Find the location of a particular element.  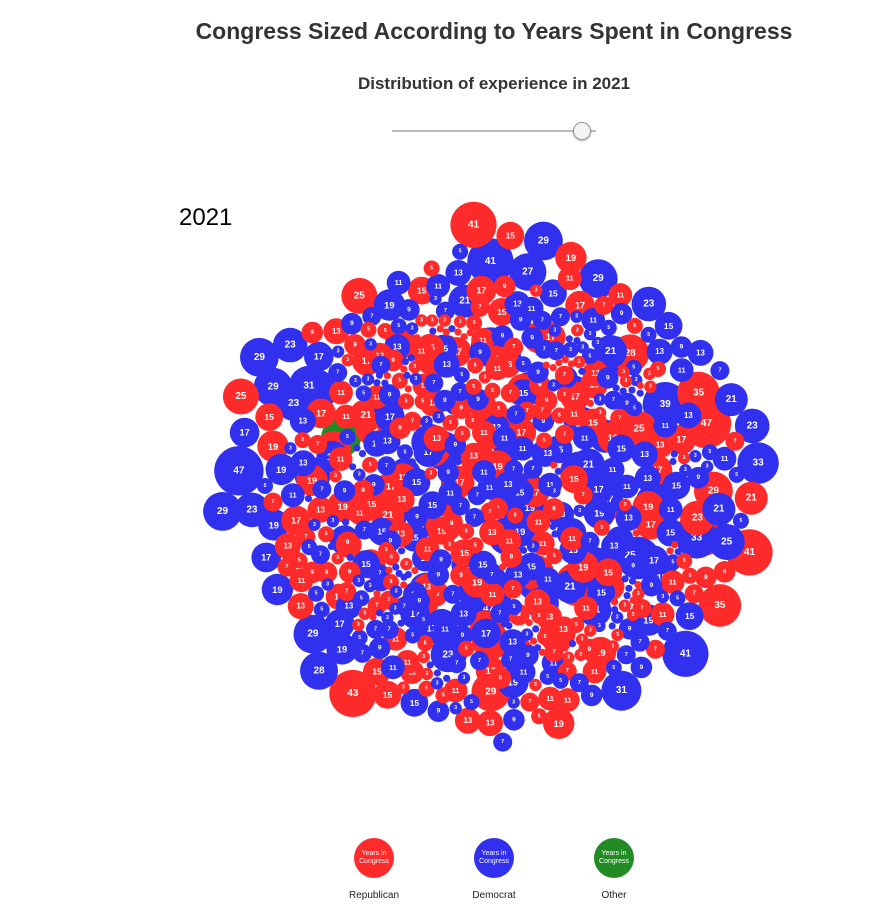

member-bubble-label: 47 is located at coordinates (239, 470).